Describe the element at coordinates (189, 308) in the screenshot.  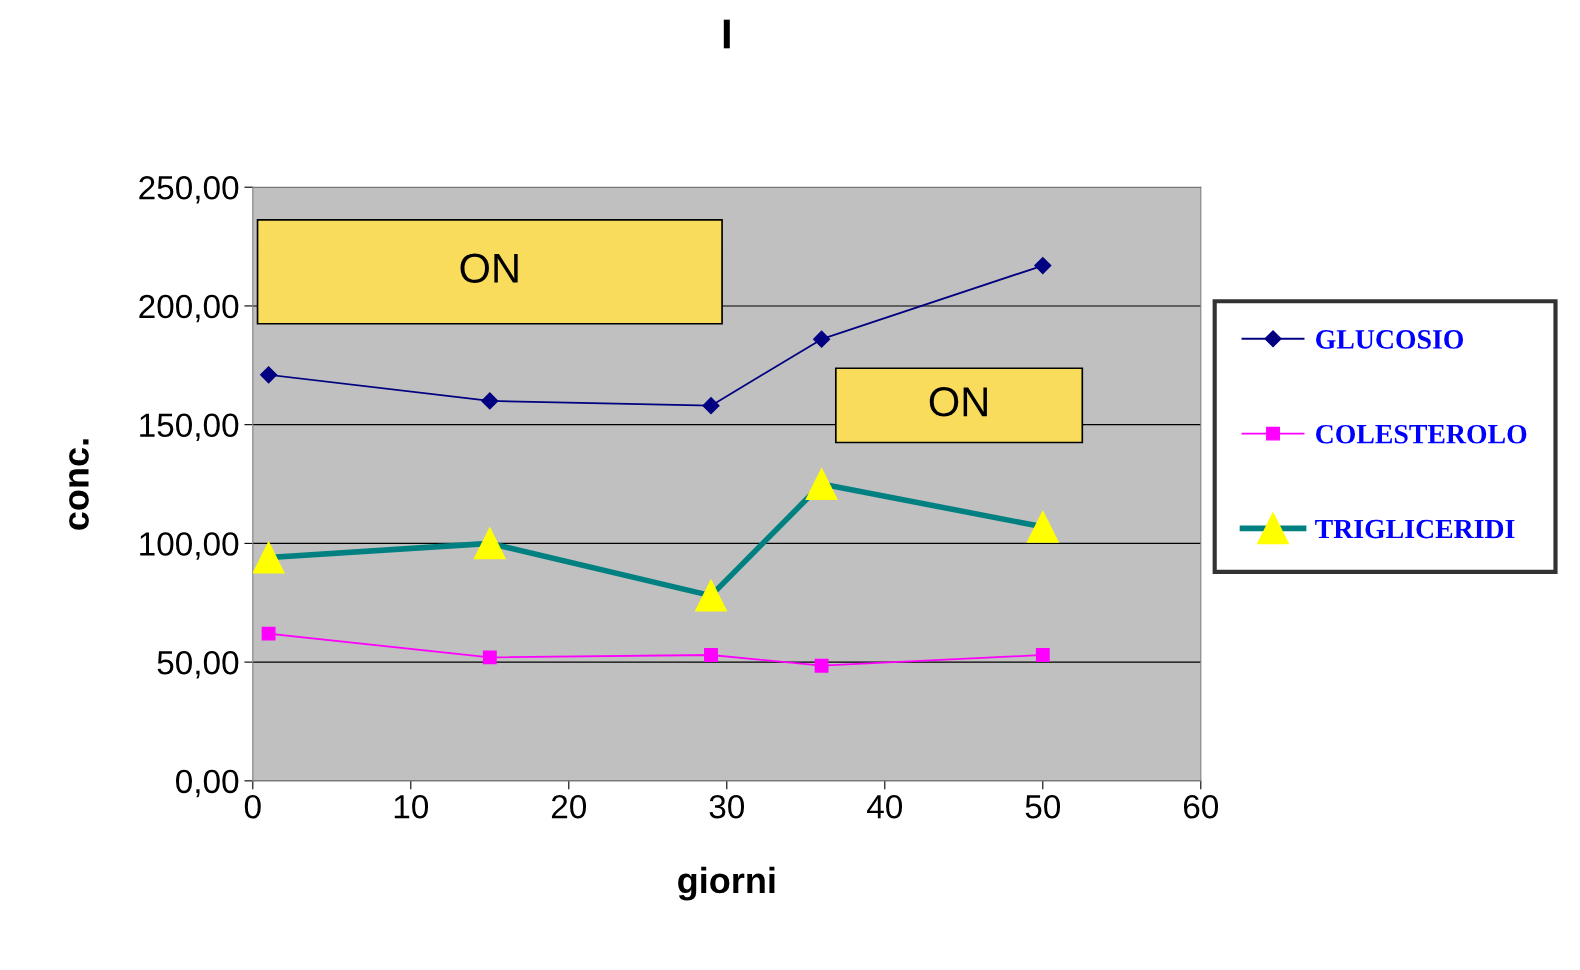
I see `y-tick-label: 200,00` at that location.